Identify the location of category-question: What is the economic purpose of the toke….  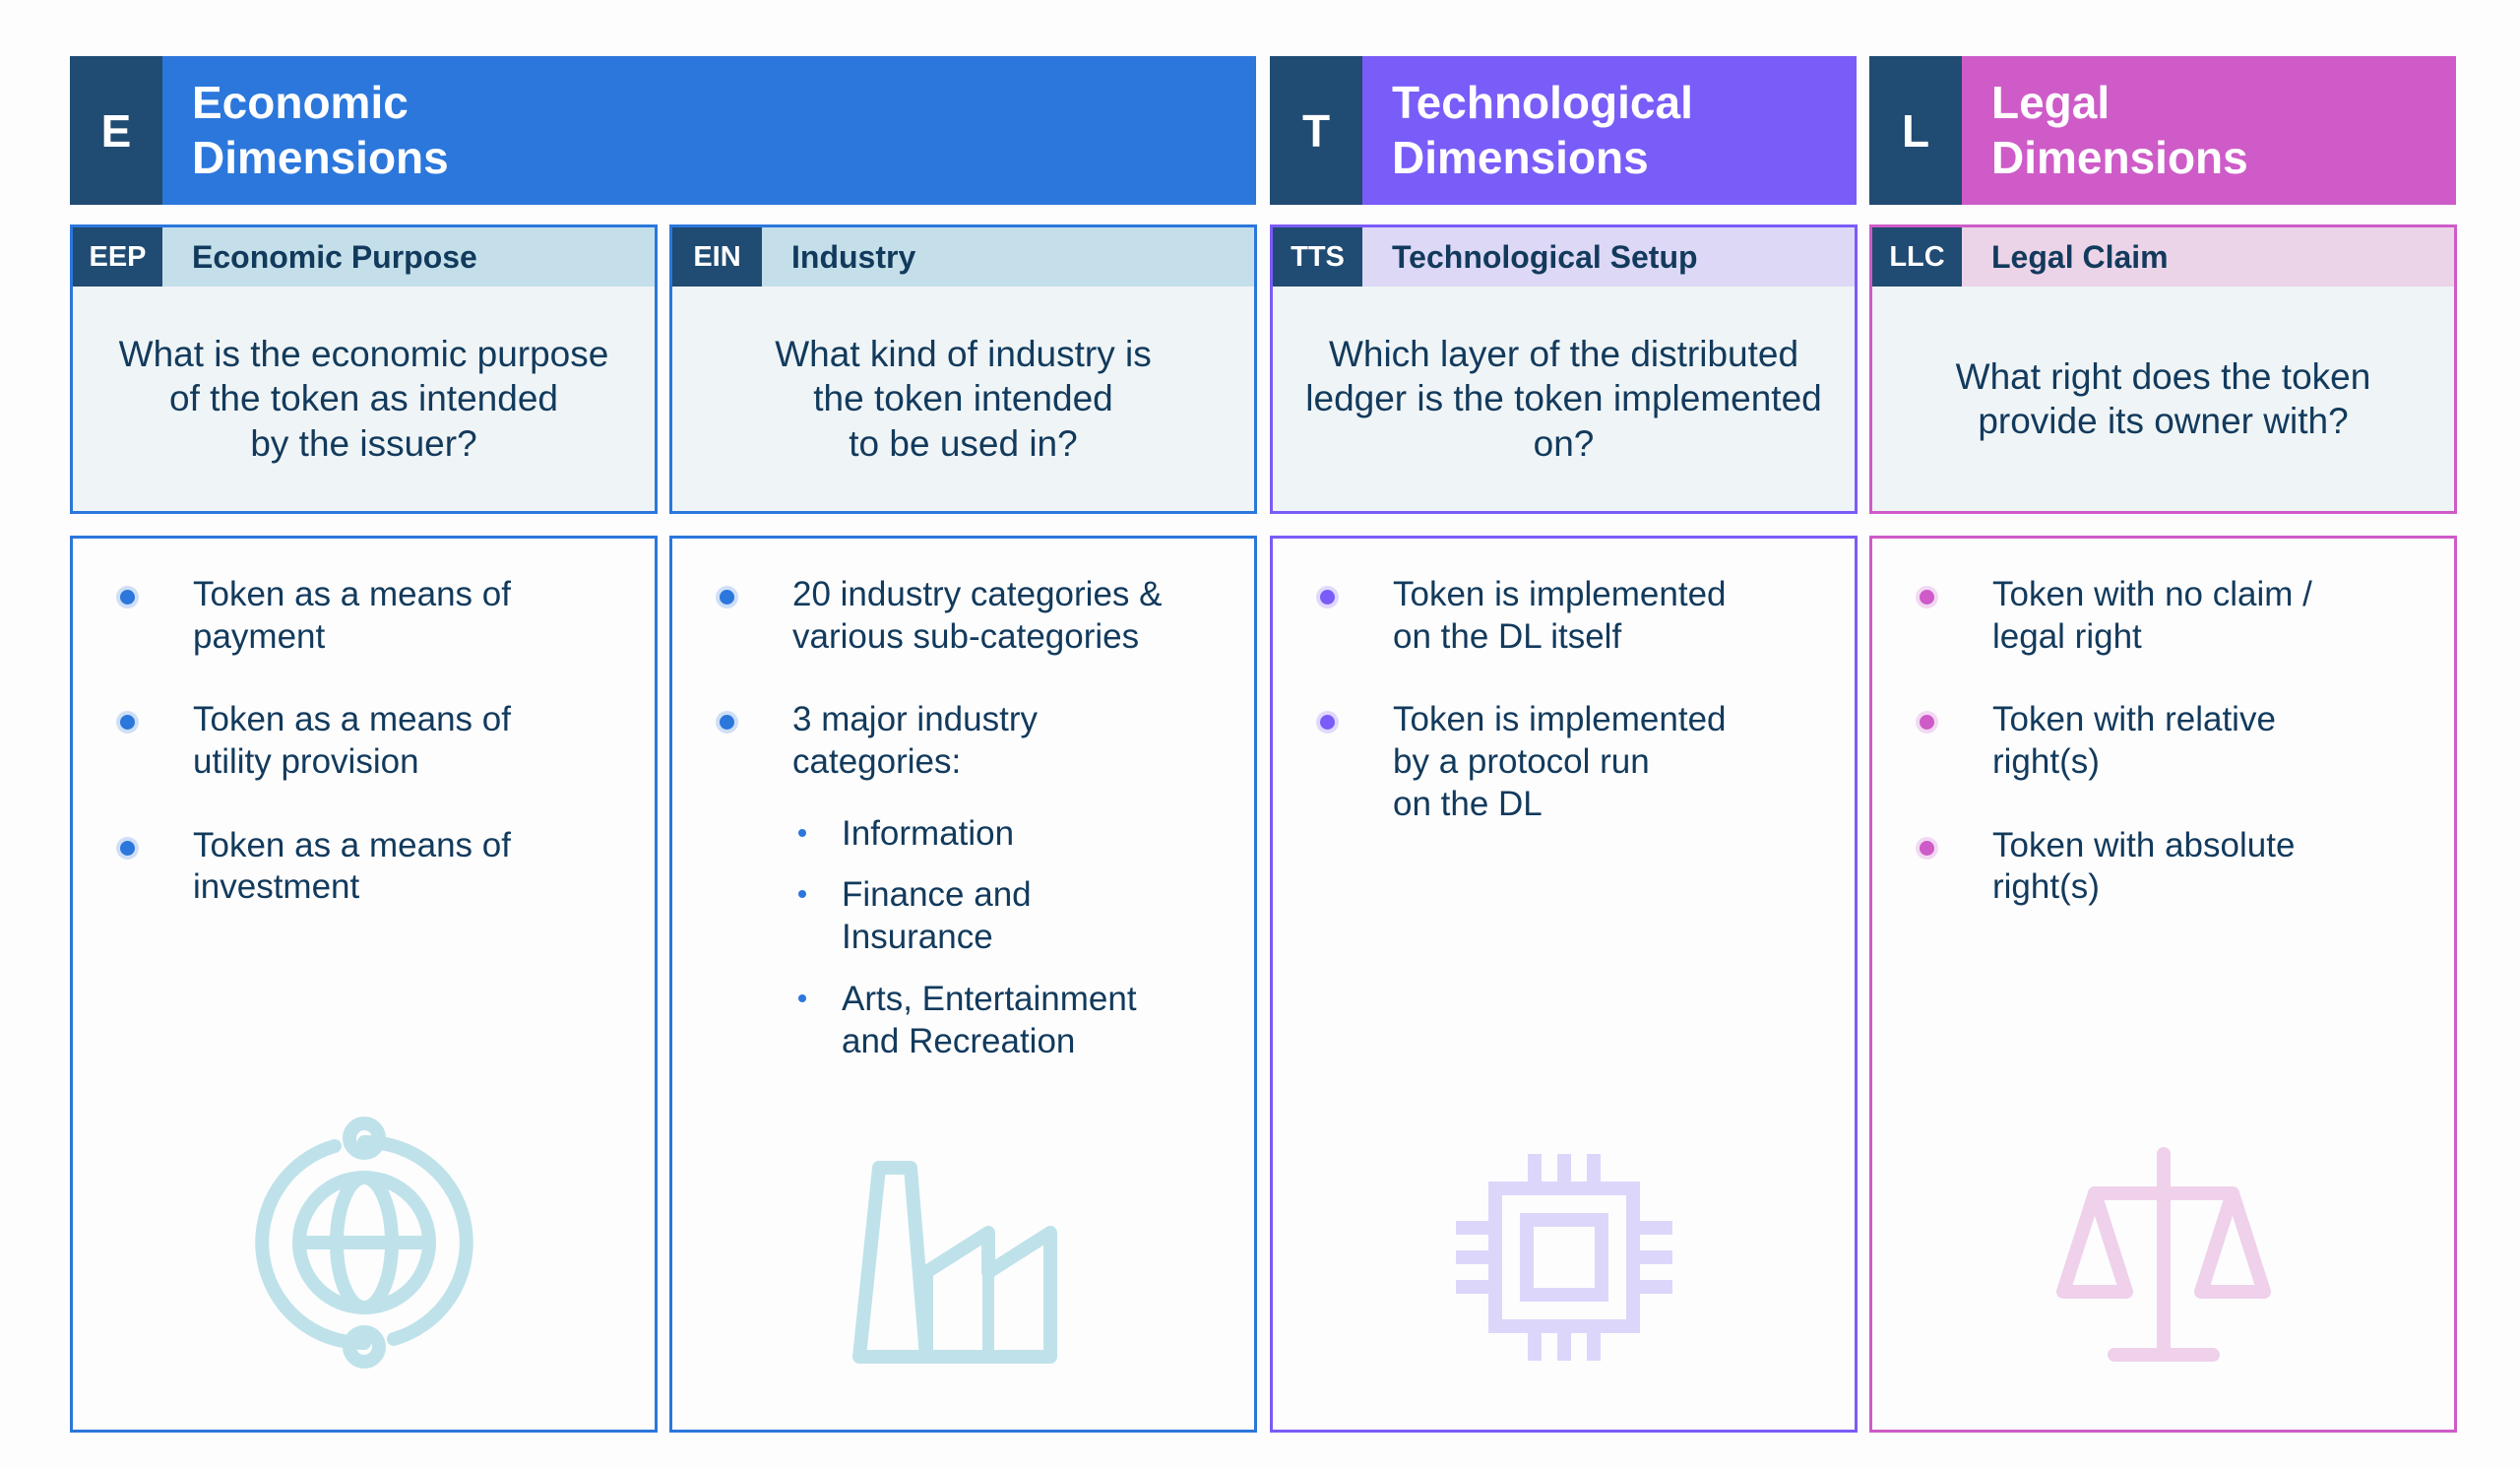
(363, 399).